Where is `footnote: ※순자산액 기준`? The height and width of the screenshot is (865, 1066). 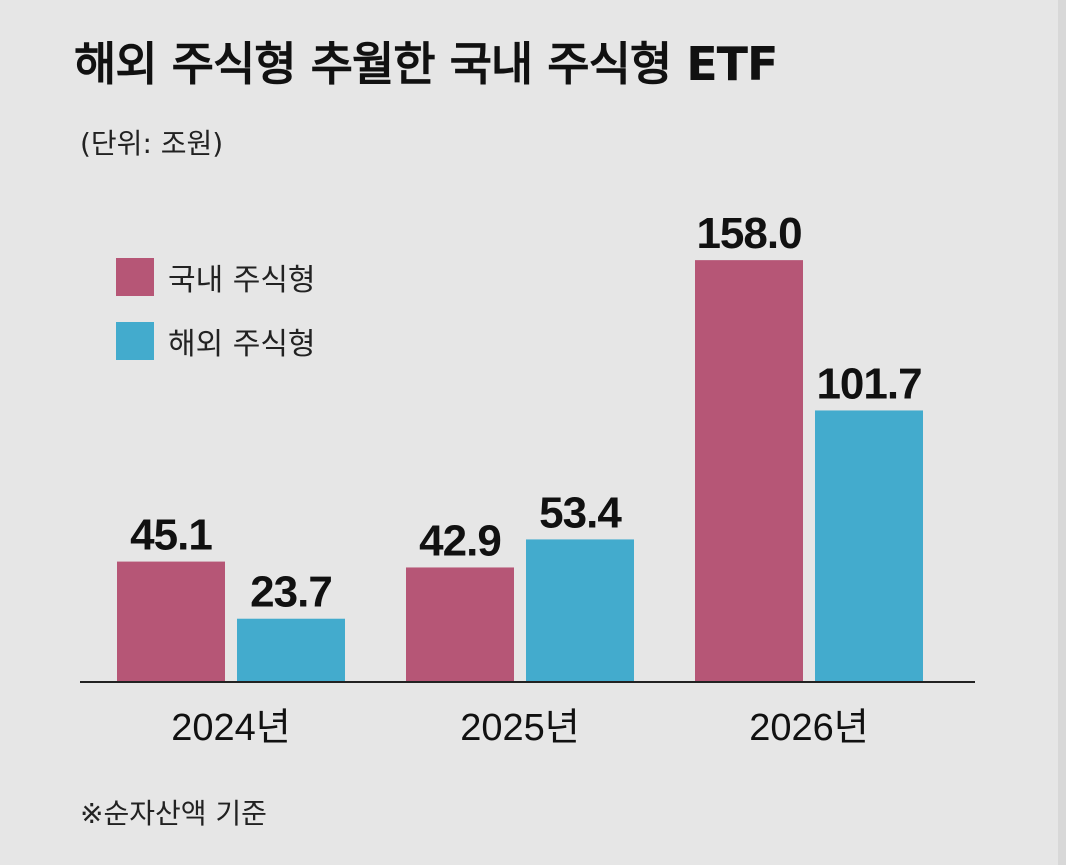
footnote: ※순자산액 기준 is located at coordinates (173, 813).